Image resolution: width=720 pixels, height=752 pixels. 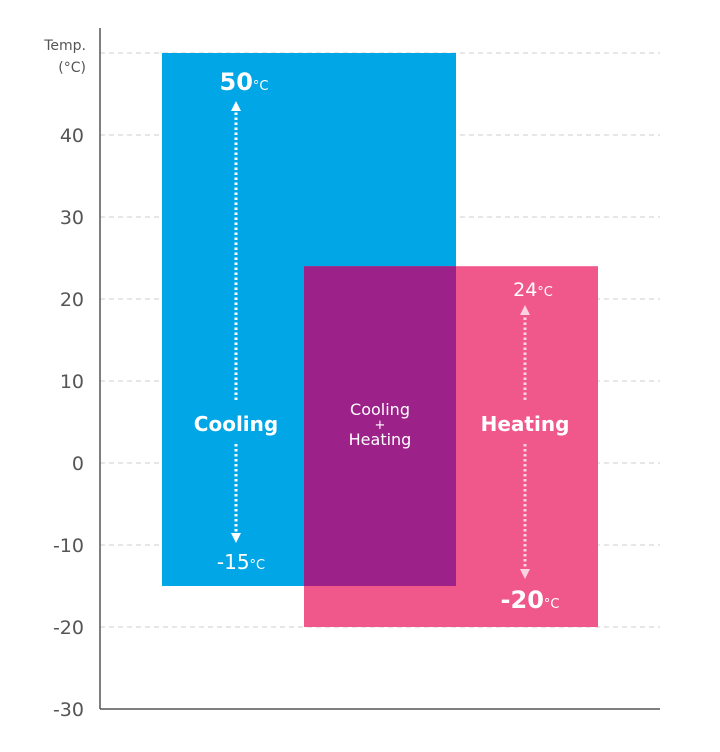 I want to click on cooling-max-value: 50, so click(x=236, y=82).